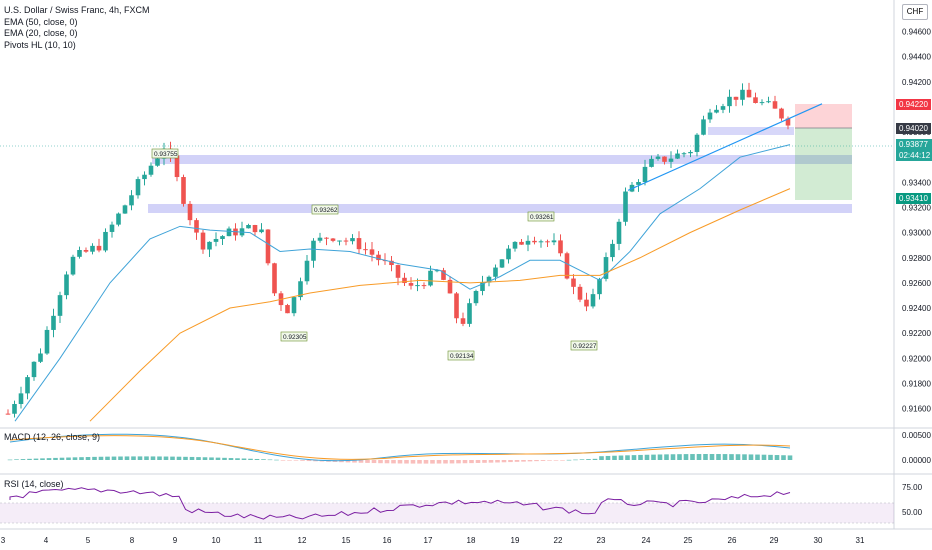 The width and height of the screenshot is (932, 550). Describe the element at coordinates (916, 283) in the screenshot. I see `price-axis-label: 0.92600` at that location.